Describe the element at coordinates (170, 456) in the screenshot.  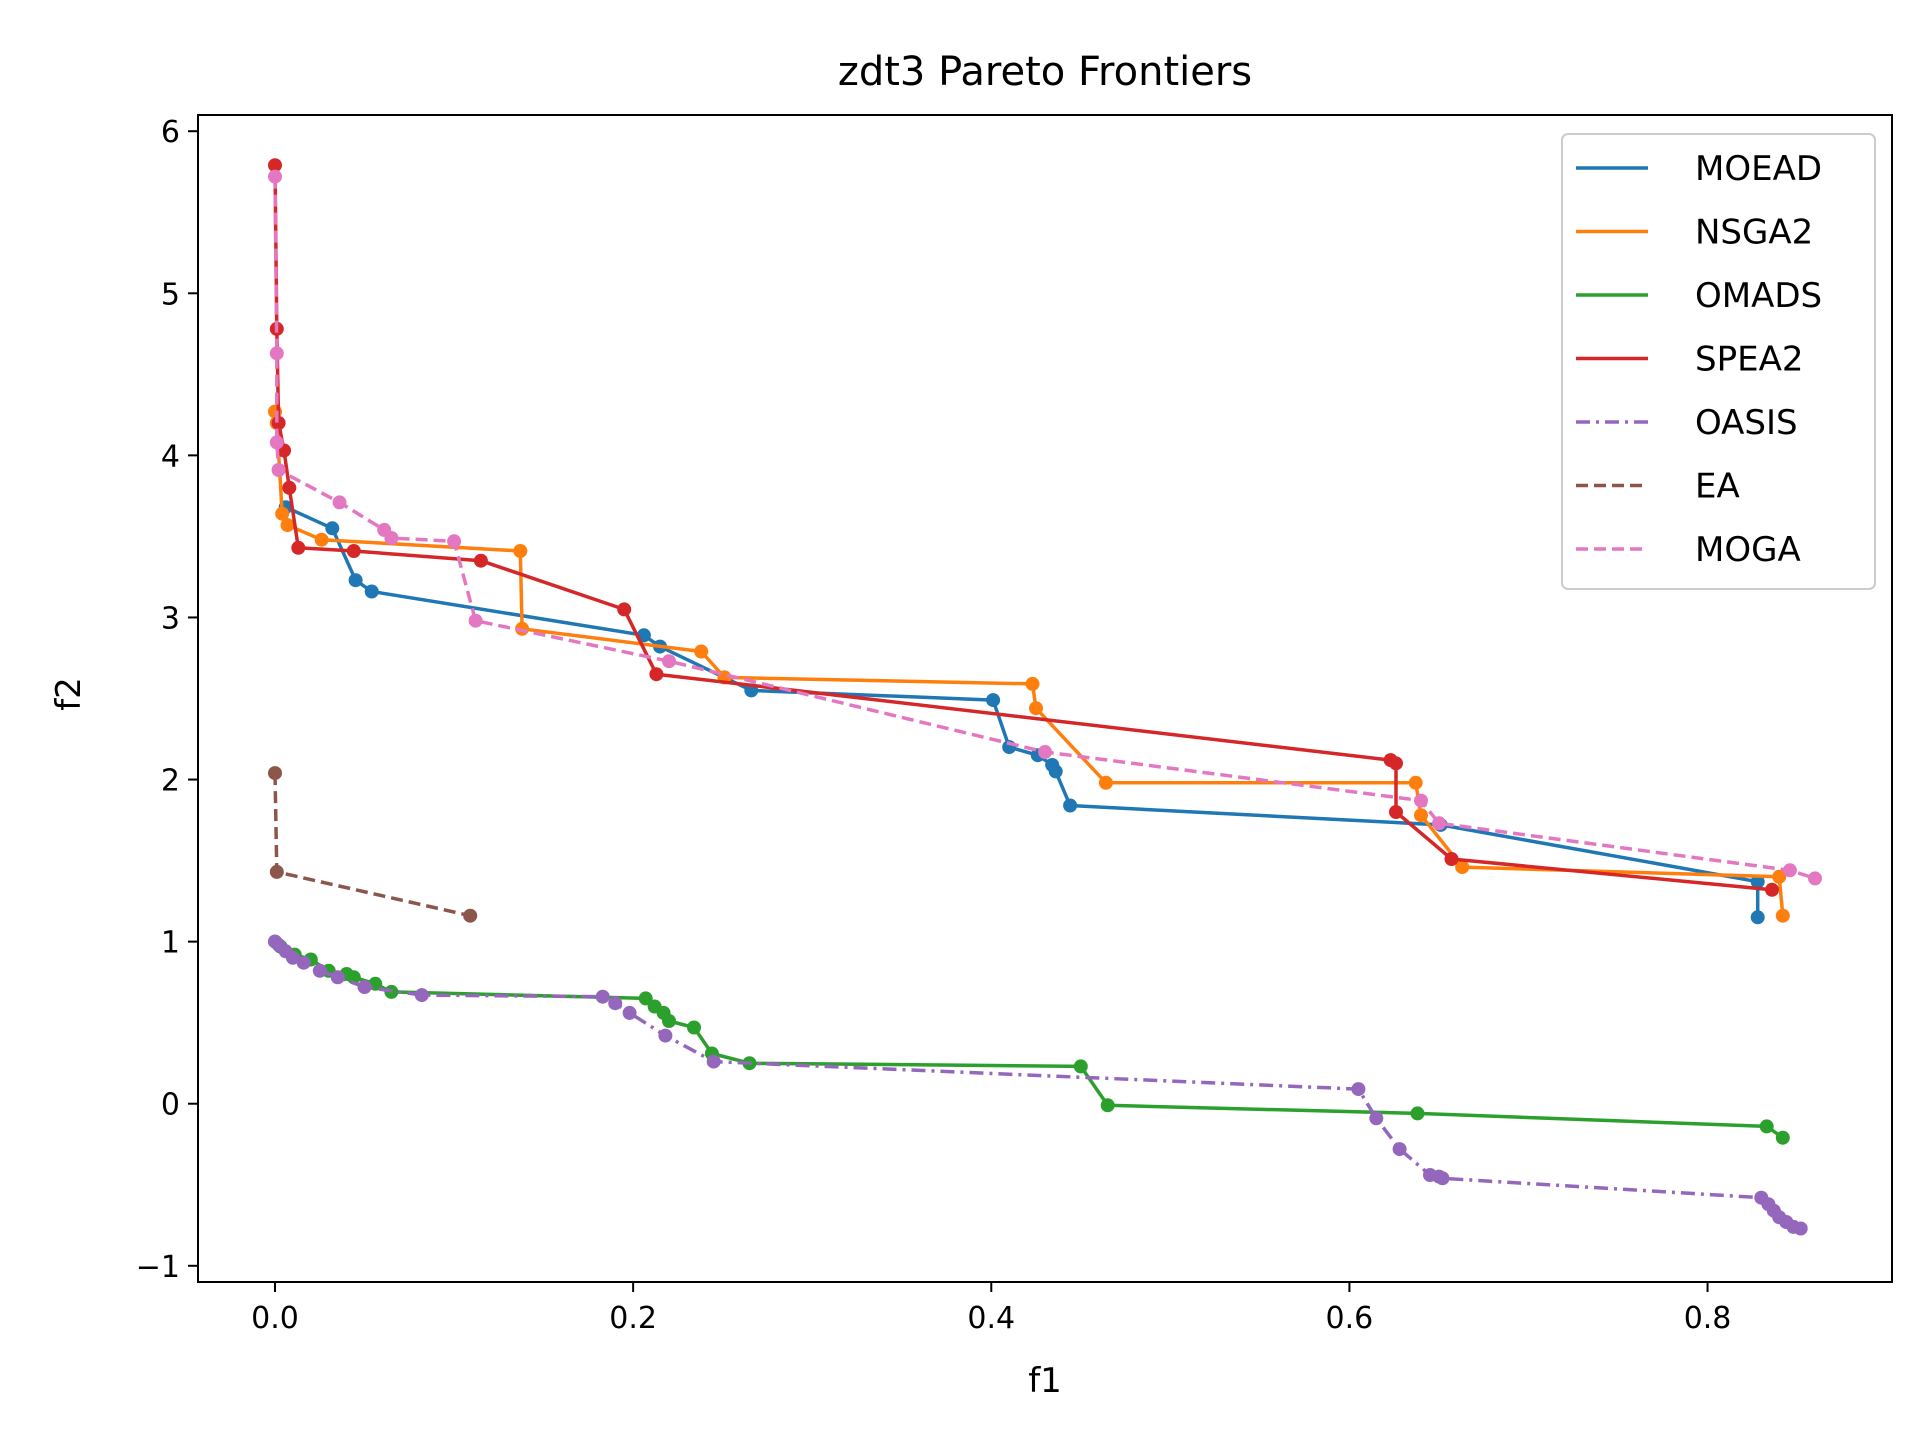
I see `y-tick-label: 4` at that location.